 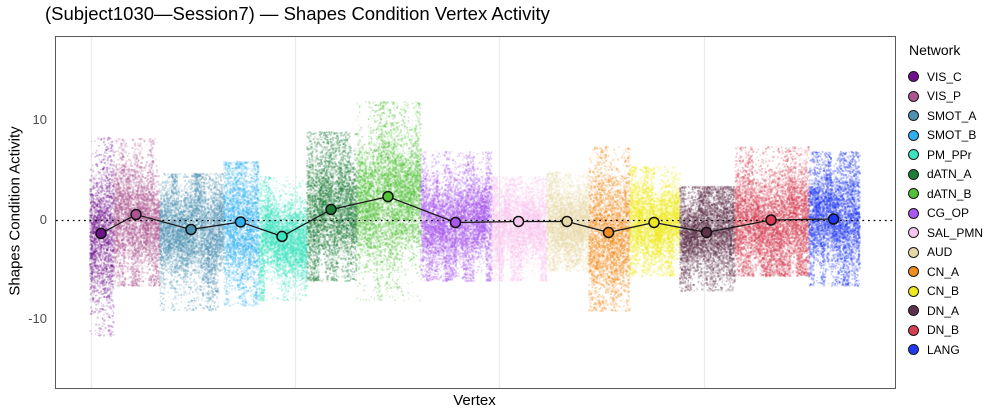 What do you see at coordinates (43, 219) in the screenshot?
I see `y-tick-label: 0` at bounding box center [43, 219].